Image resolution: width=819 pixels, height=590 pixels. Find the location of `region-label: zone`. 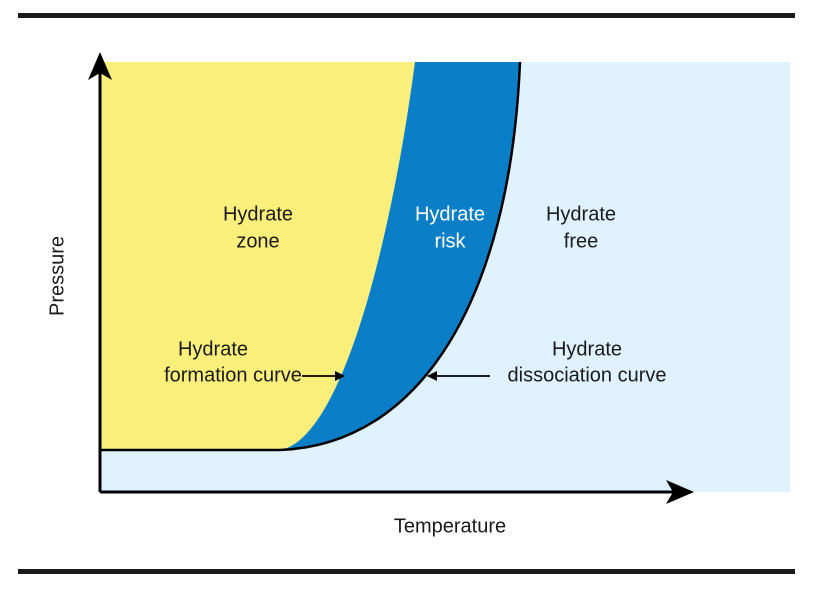

region-label: zone is located at coordinates (257, 241).